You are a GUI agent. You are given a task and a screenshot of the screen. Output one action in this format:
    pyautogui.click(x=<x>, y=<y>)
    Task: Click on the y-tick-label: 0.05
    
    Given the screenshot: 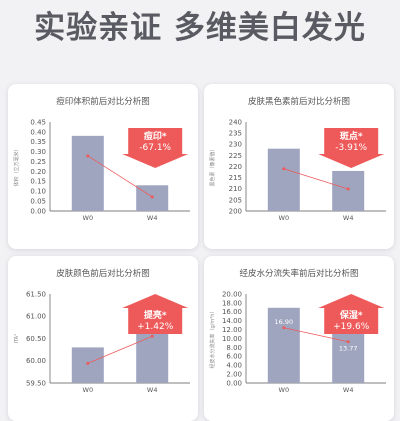 What is the action you would take?
    pyautogui.click(x=38, y=202)
    